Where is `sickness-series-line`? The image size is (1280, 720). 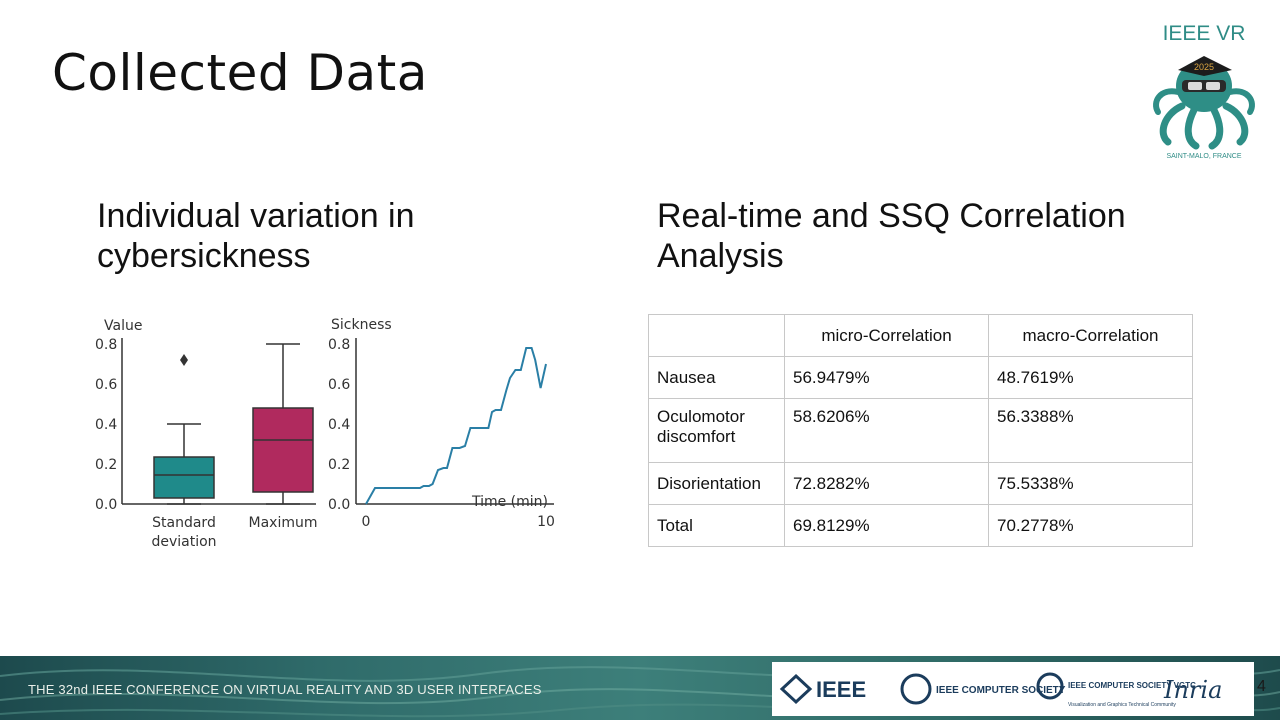 sickness-series-line is located at coordinates (456, 426).